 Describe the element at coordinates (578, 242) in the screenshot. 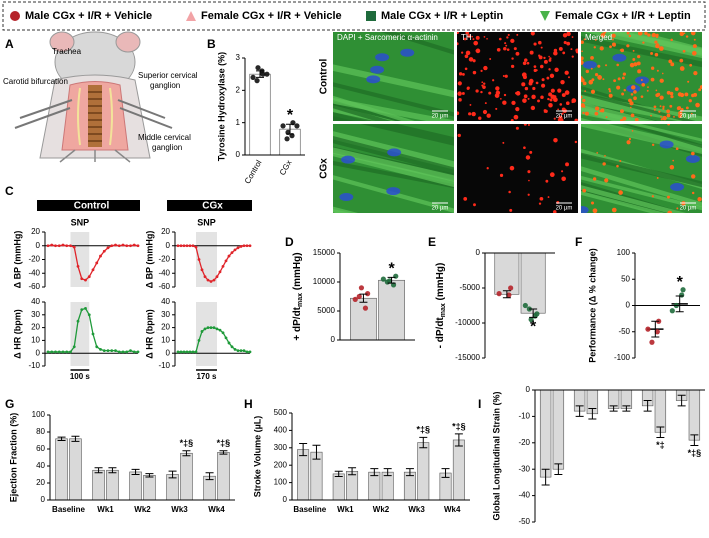

I see `panel-label: F` at that location.